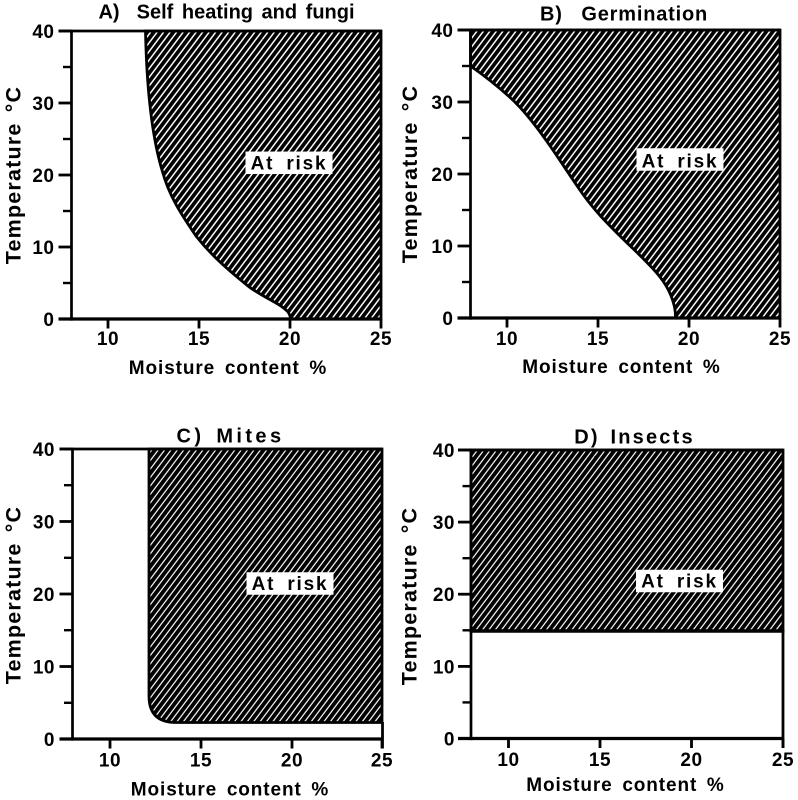 The width and height of the screenshot is (798, 800). I want to click on svg-text: A) Self heating and fungi, so click(226, 13).